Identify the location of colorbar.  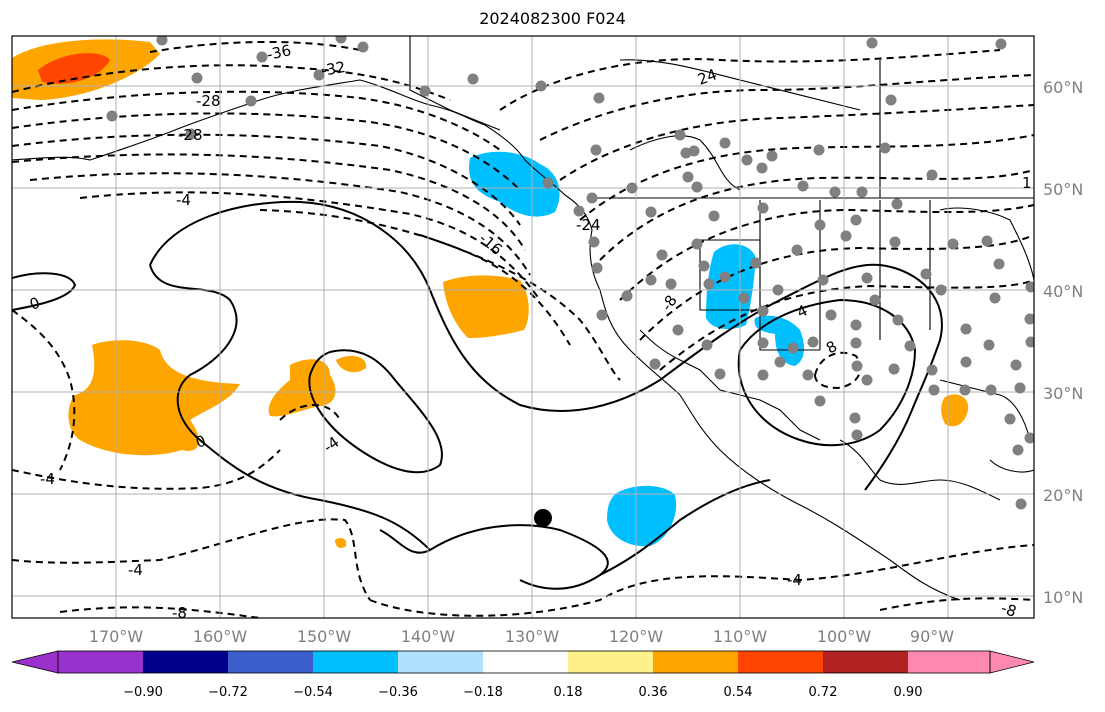
(523, 662).